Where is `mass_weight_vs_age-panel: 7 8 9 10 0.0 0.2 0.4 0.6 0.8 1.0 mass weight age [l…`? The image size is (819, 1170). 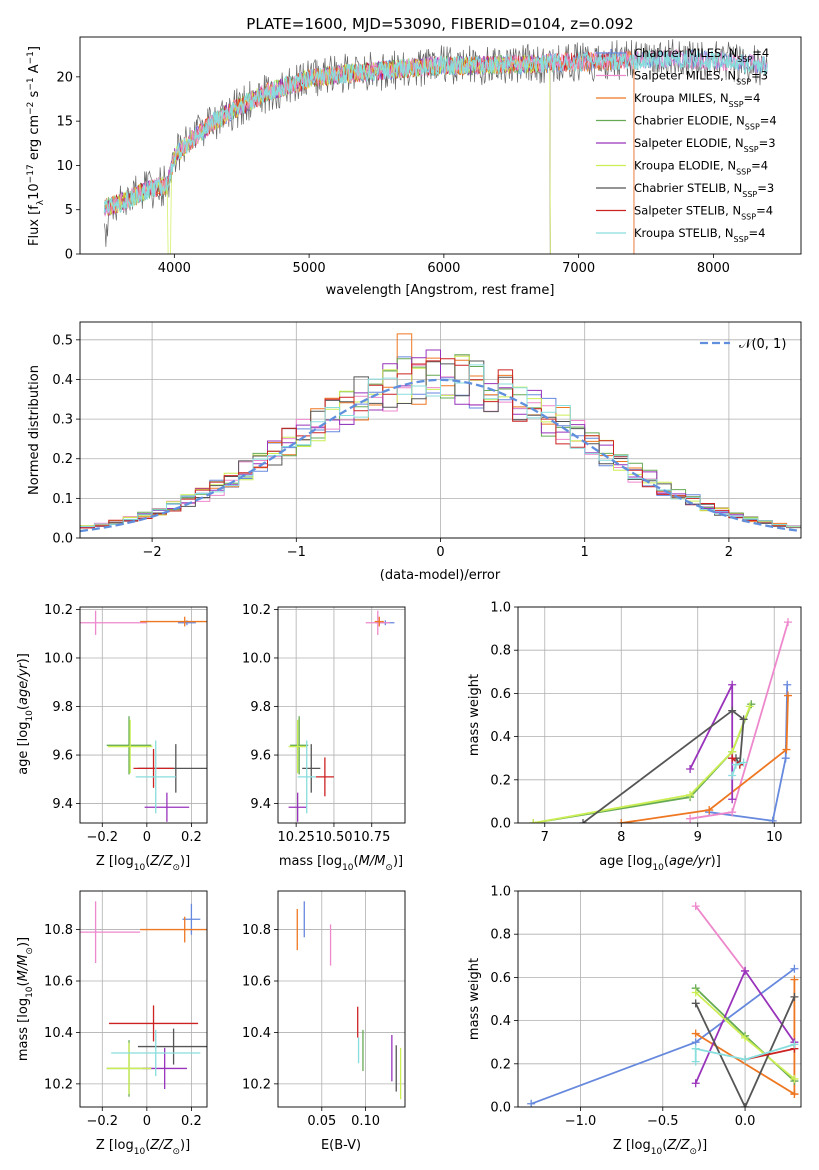 mass_weight_vs_age-panel: 7 8 9 10 0.0 0.2 0.4 0.6 0.8 1.0 mass weight age [l… is located at coordinates (634, 737).